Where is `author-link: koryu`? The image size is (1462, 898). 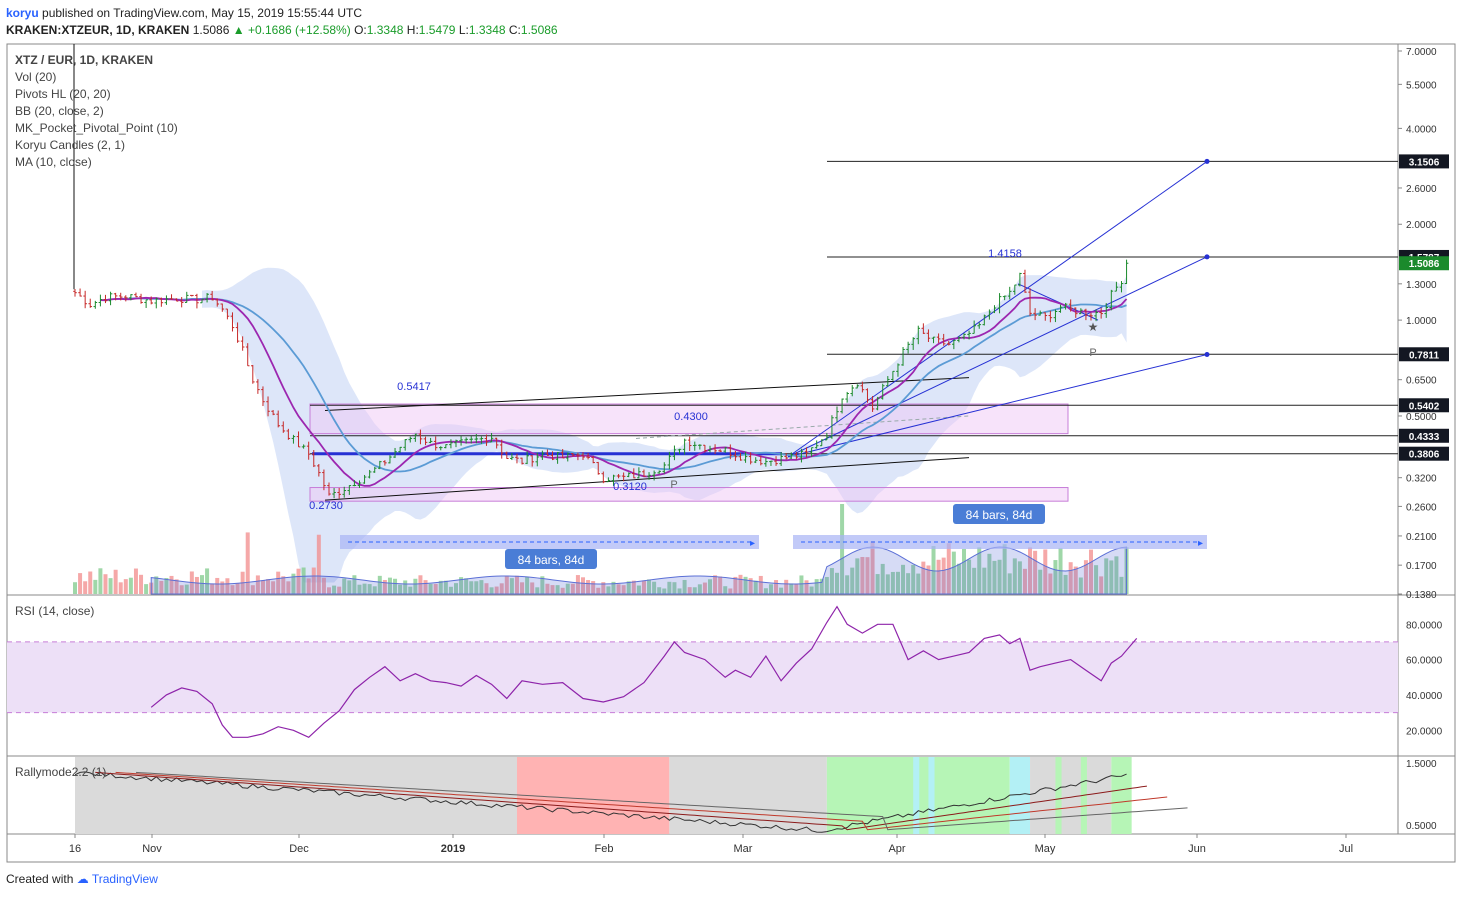
author-link: koryu is located at coordinates (22, 13).